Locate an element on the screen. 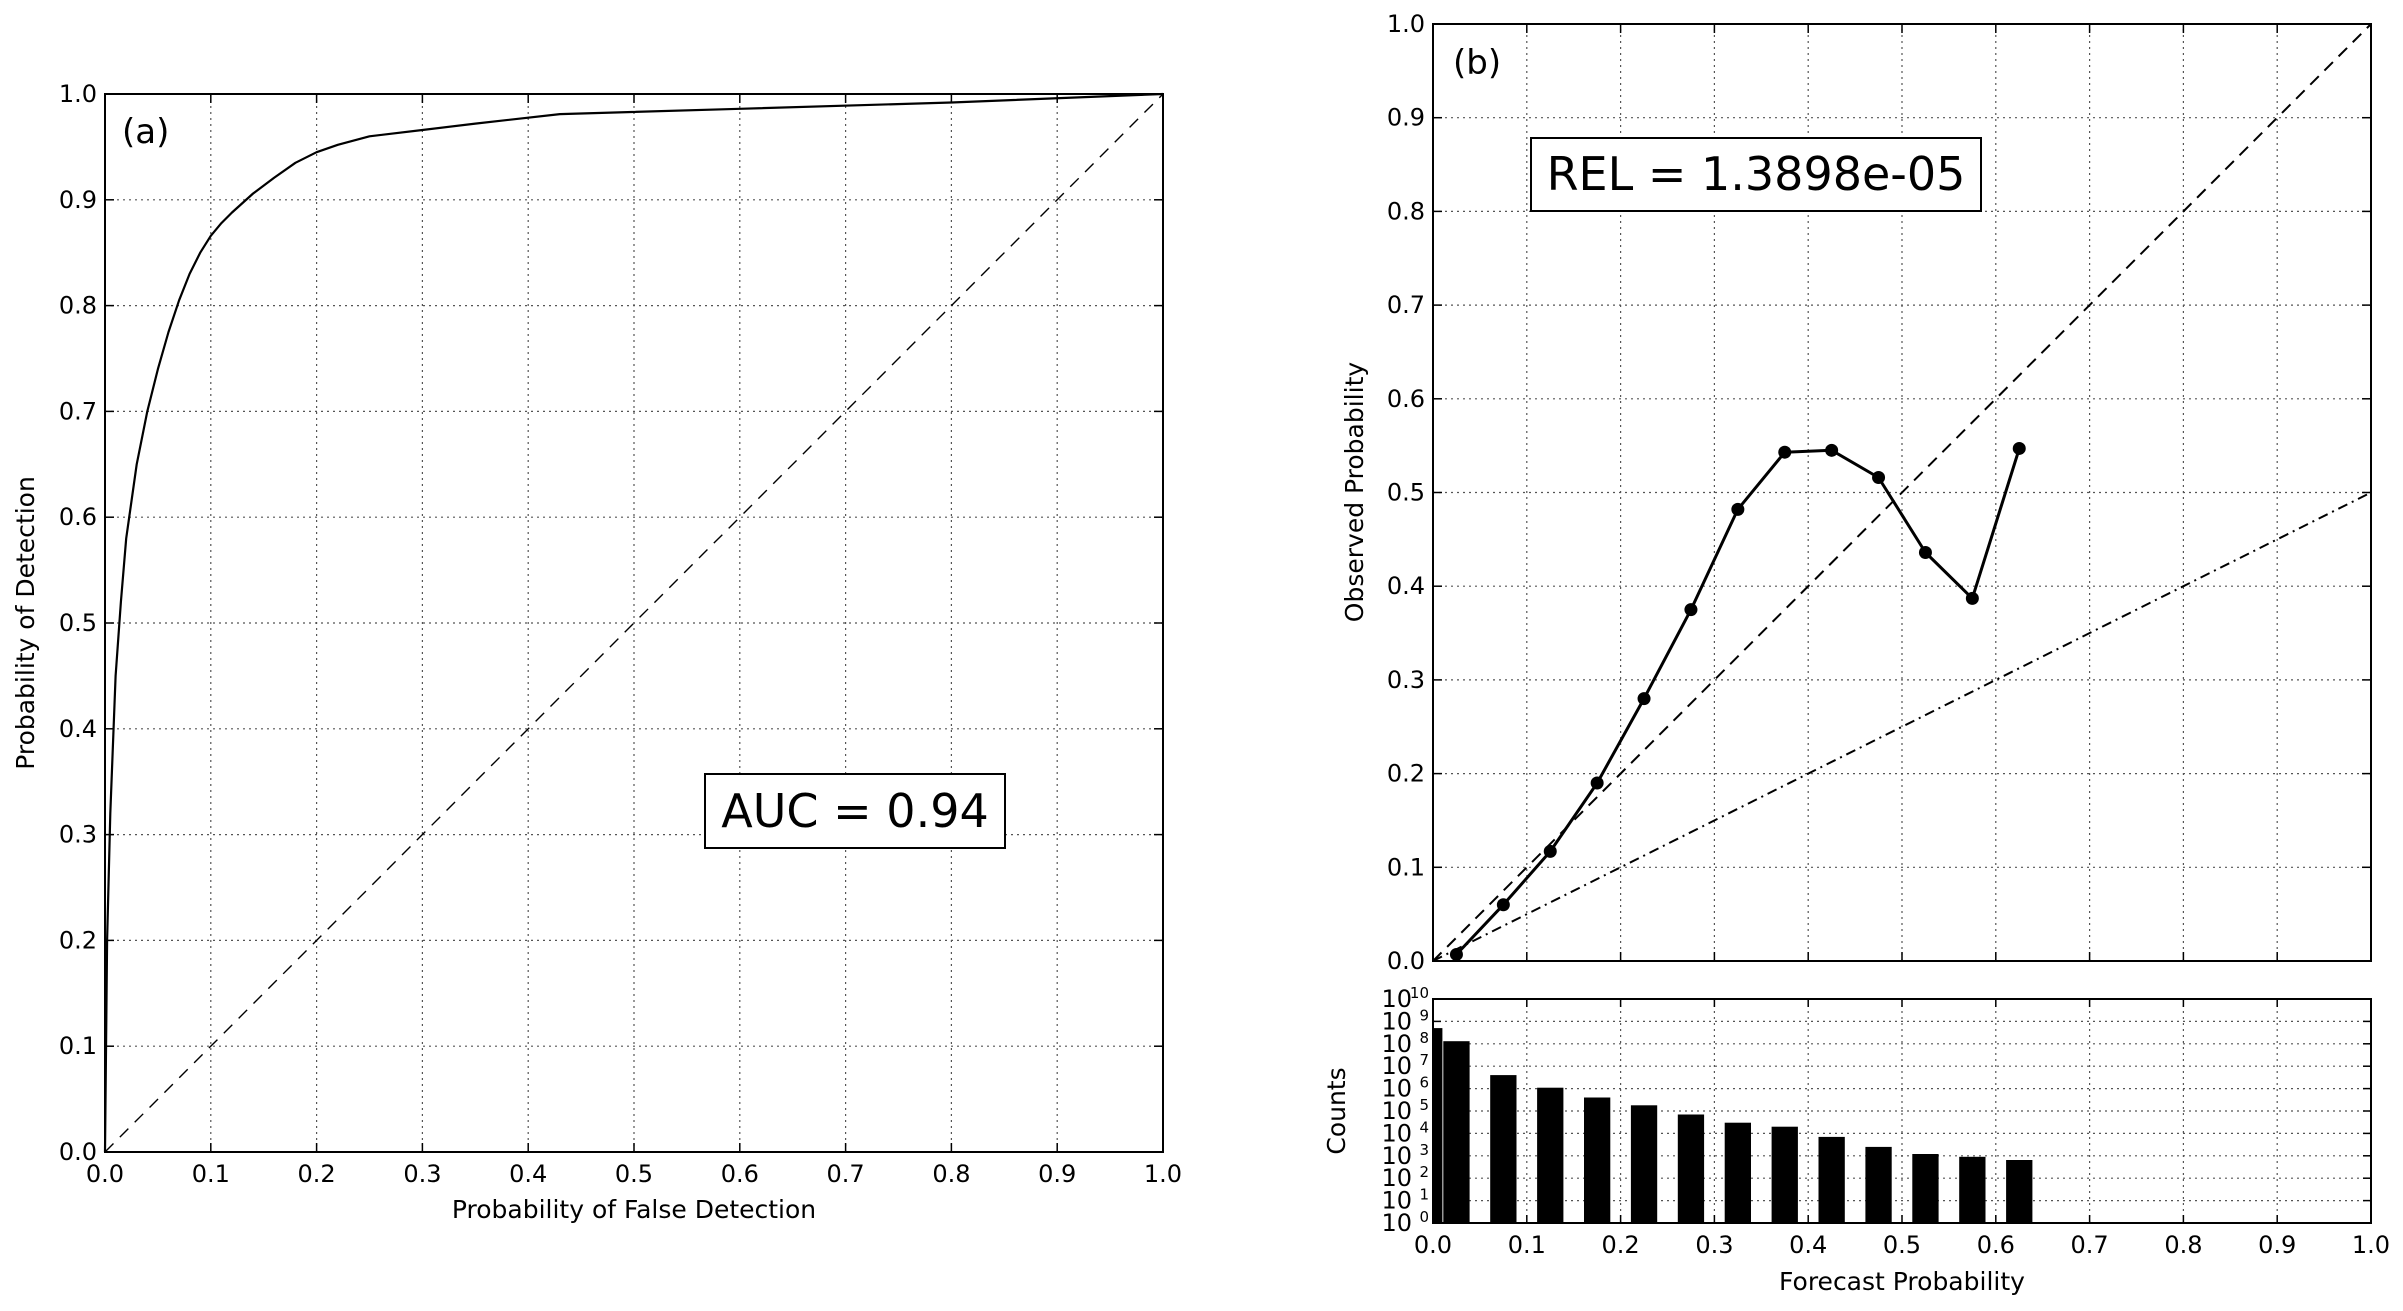 The width and height of the screenshot is (2403, 1311). reliability-y-tick-label: 0.8 is located at coordinates (1406, 211).